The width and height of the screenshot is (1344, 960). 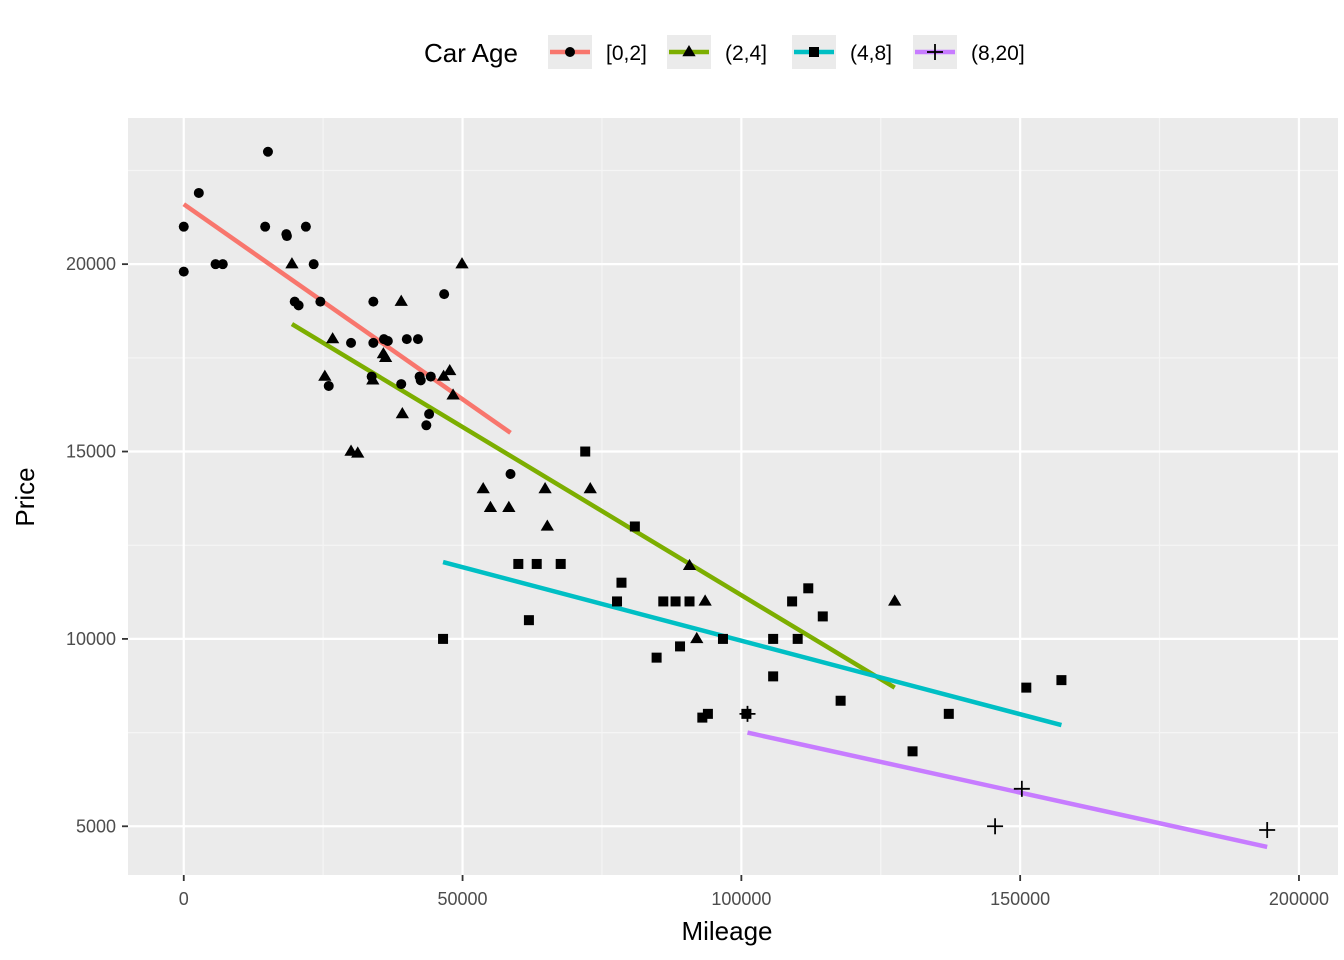 What do you see at coordinates (25, 496) in the screenshot?
I see `y-axis-title: Price` at bounding box center [25, 496].